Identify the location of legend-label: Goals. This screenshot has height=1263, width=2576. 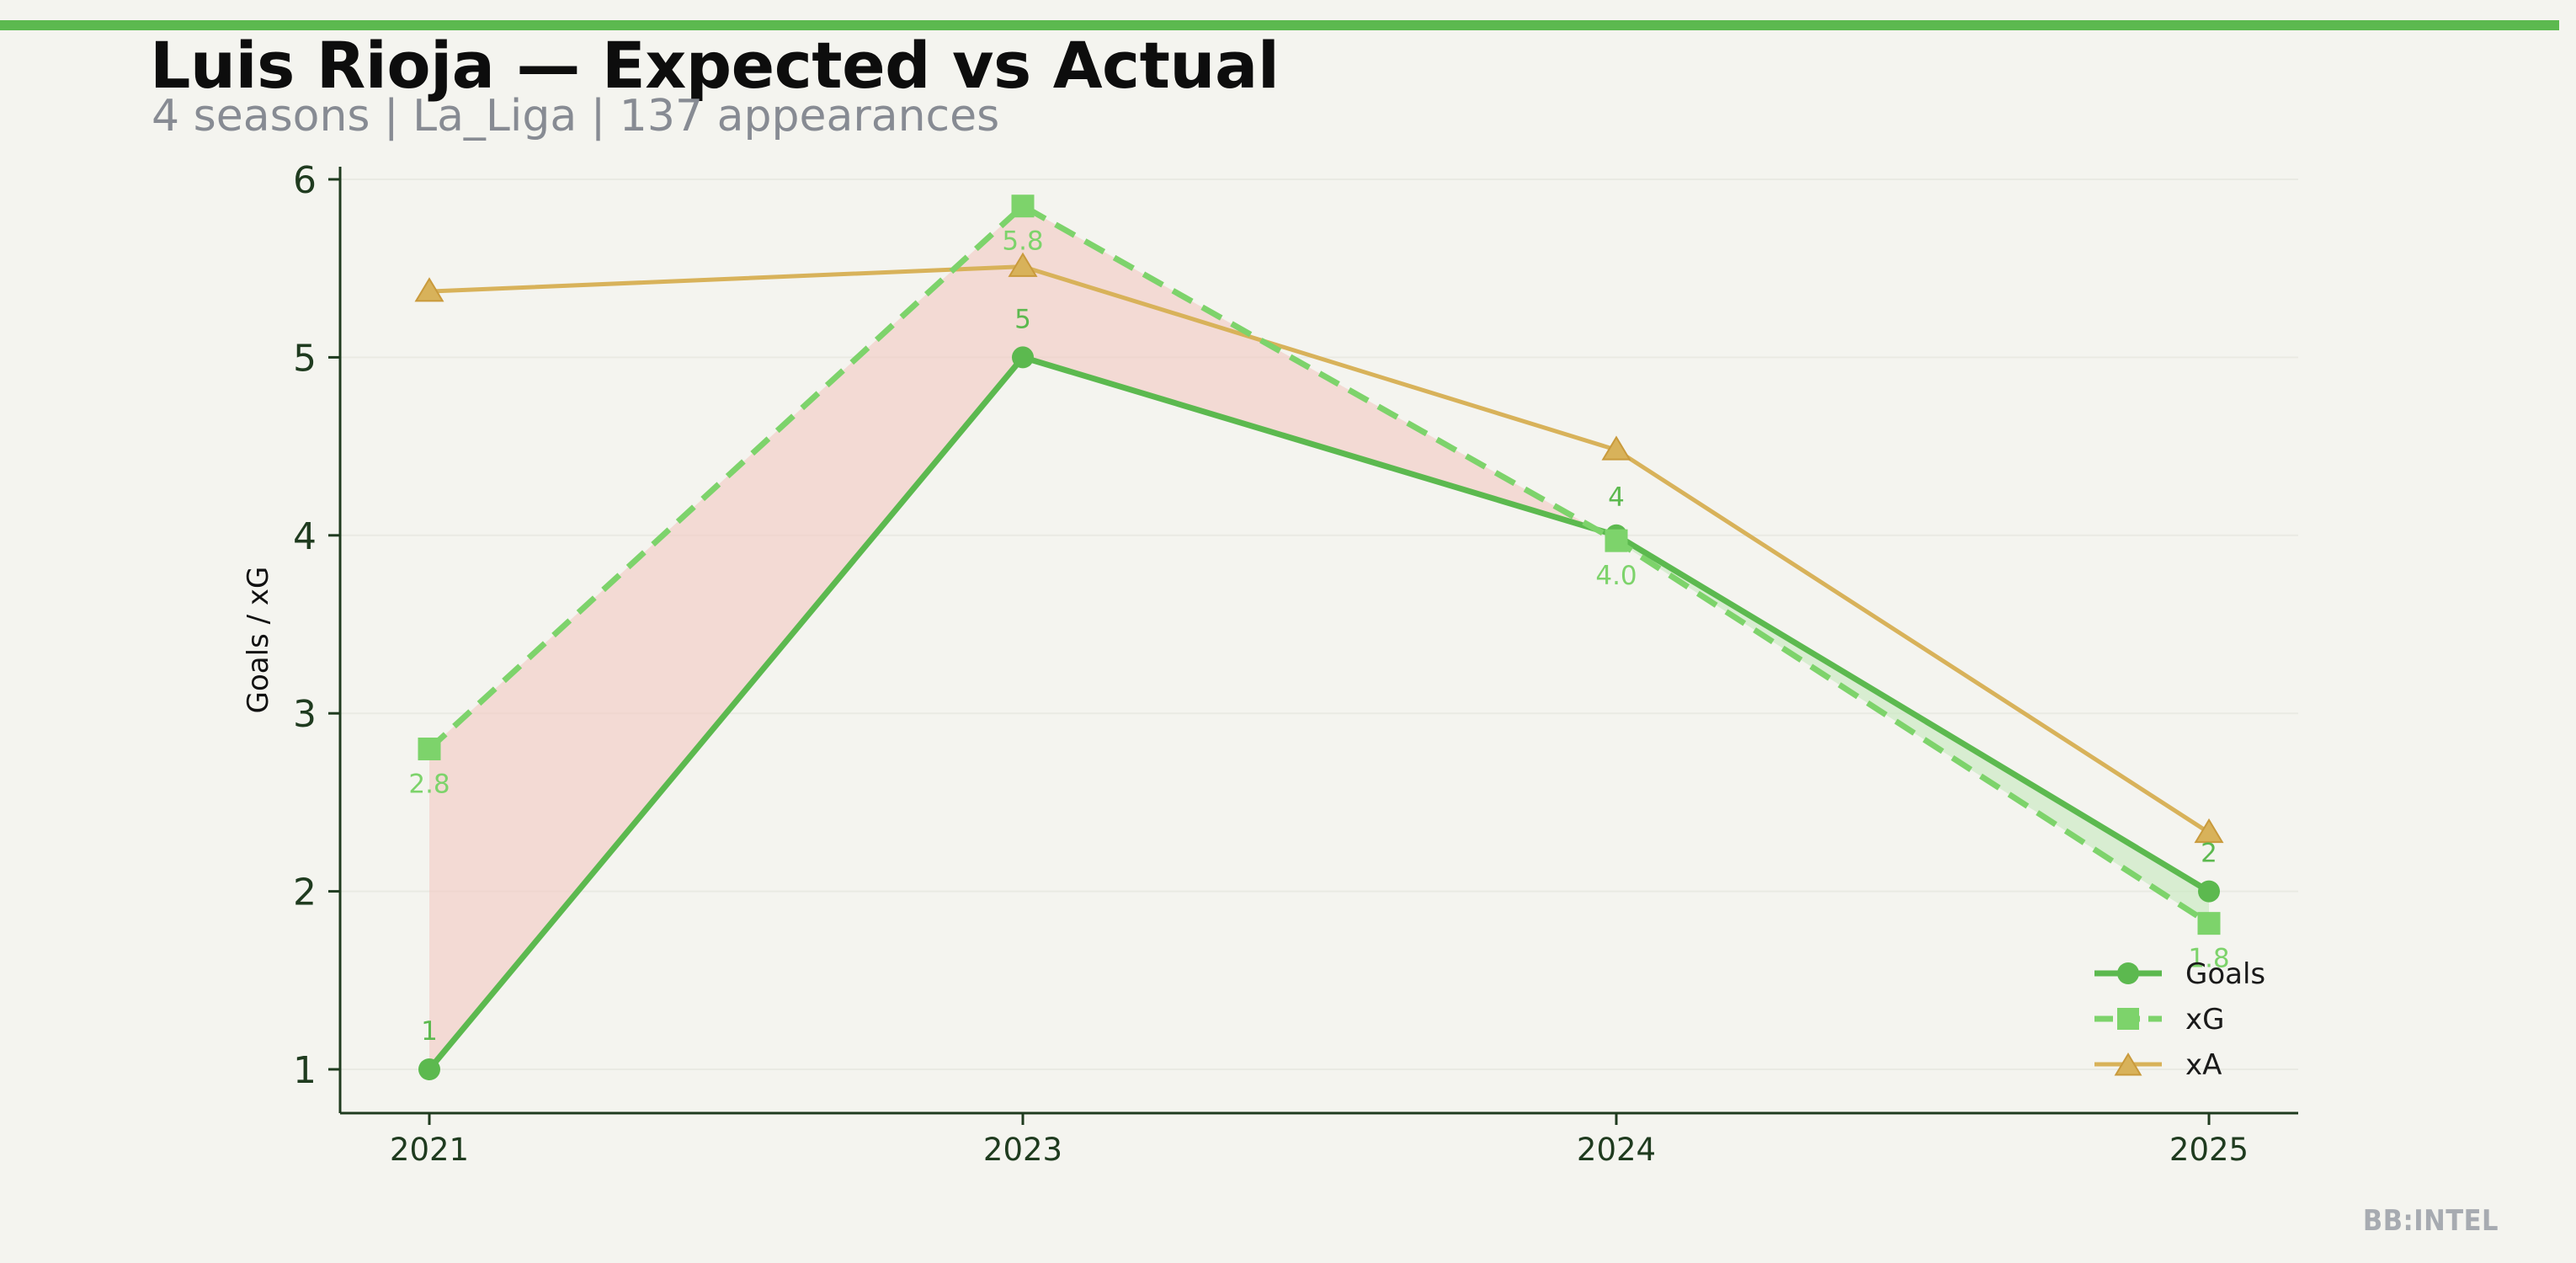
(2225, 974).